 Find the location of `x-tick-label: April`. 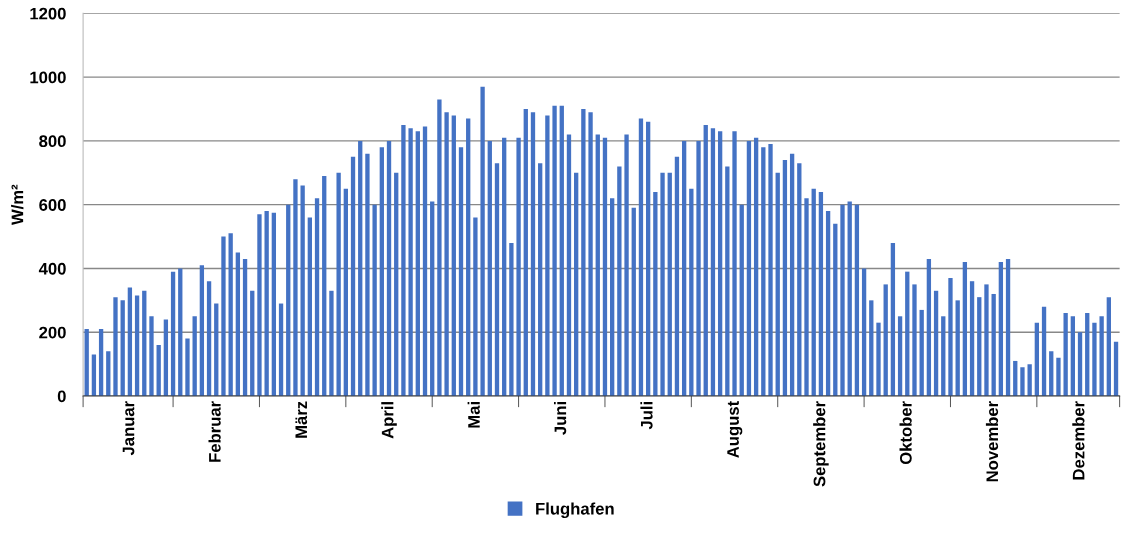

x-tick-label: April is located at coordinates (389, 420).